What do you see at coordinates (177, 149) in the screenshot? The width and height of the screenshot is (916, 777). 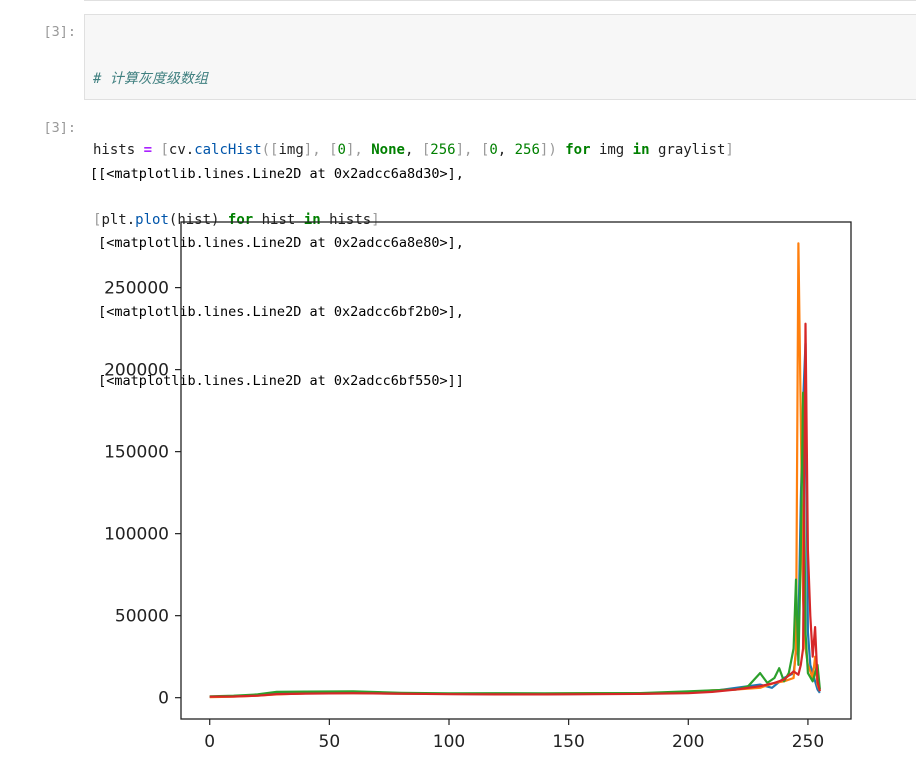 I see `code-token: cv` at bounding box center [177, 149].